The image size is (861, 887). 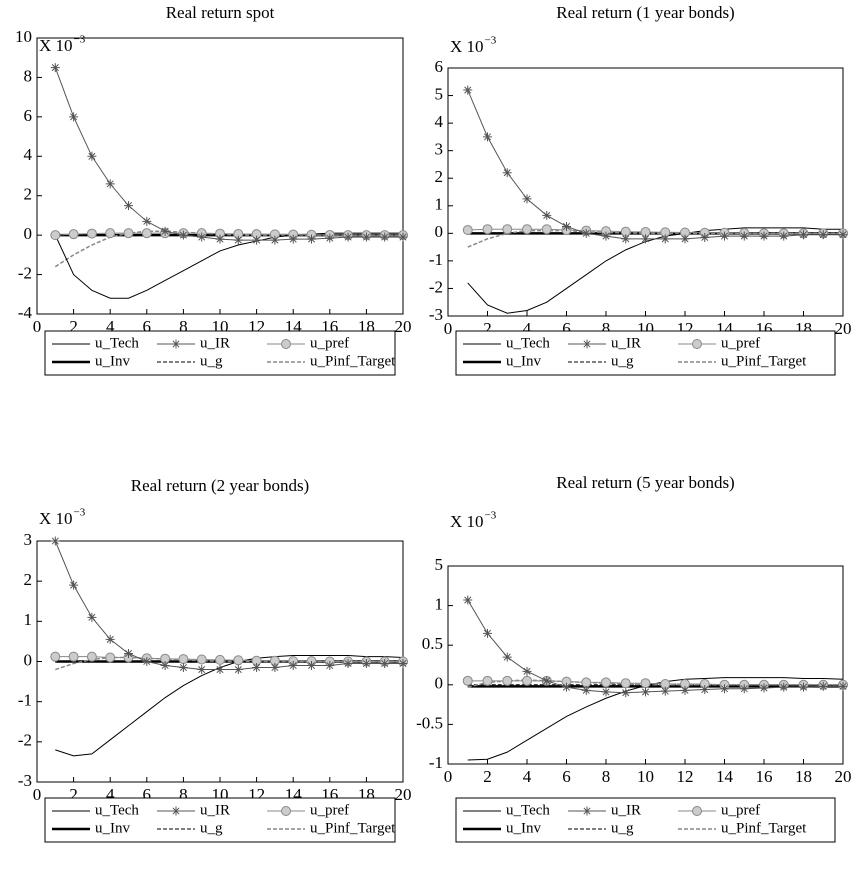 What do you see at coordinates (439, 176) in the screenshot?
I see `y-tick-label: 2` at bounding box center [439, 176].